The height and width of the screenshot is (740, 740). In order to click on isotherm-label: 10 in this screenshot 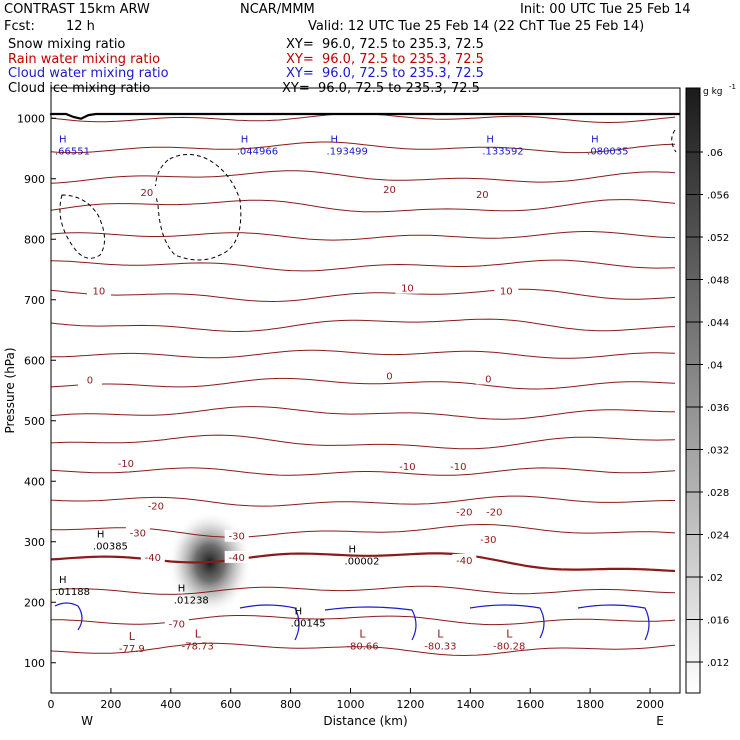, I will do `click(407, 289)`.